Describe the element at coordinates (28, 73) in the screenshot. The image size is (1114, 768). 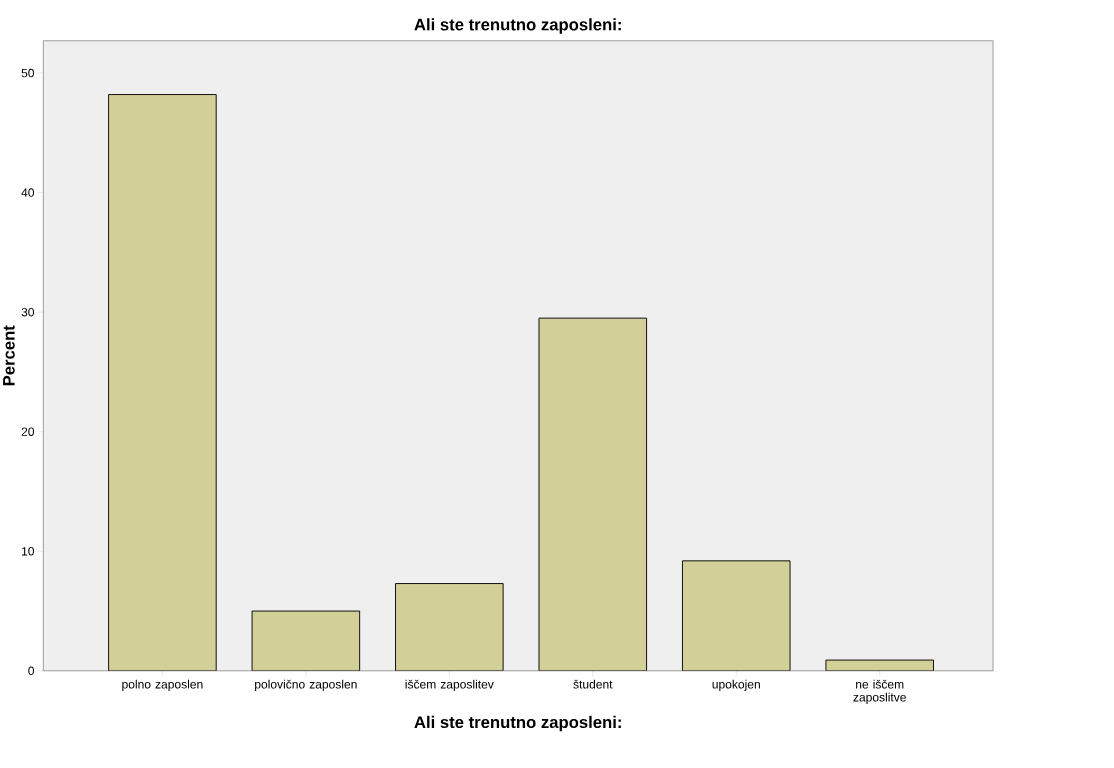
I see `y-tick-label: 50` at that location.